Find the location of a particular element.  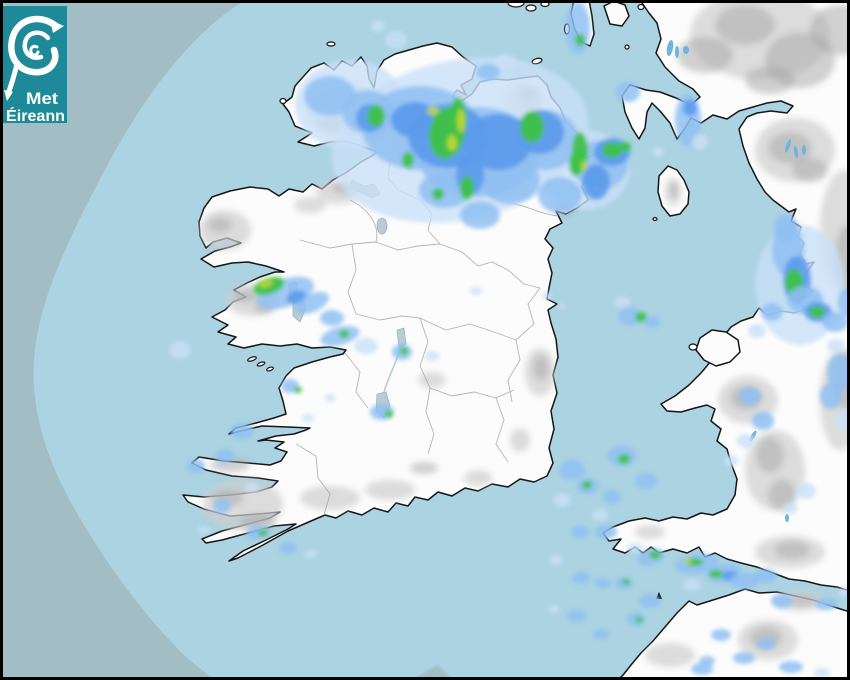

lake-district-lake is located at coordinates (796, 152).